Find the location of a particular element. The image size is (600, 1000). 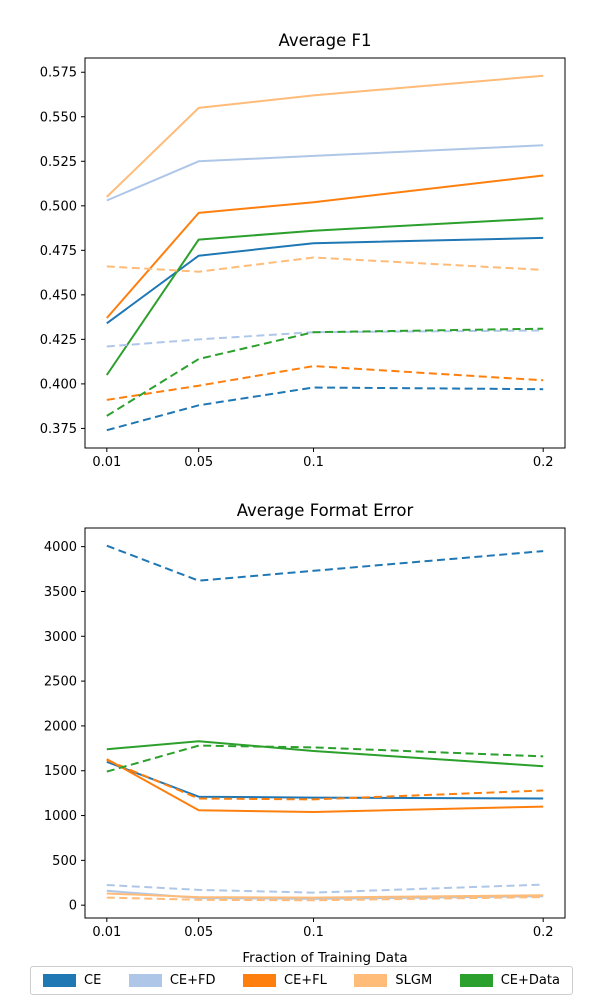

legend-entry-ce: CE is located at coordinates (72, 980).